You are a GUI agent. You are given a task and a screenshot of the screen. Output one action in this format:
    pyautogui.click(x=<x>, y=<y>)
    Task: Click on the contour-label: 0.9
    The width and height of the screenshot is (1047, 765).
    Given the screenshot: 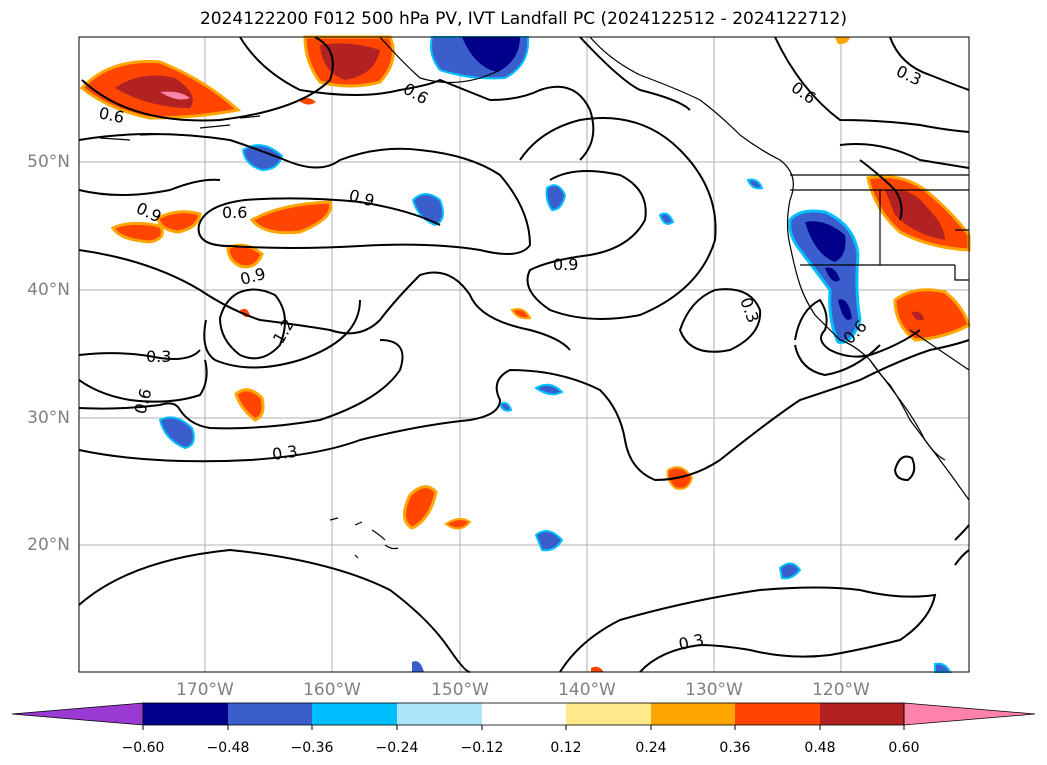 What is the action you would take?
    pyautogui.click(x=565, y=264)
    